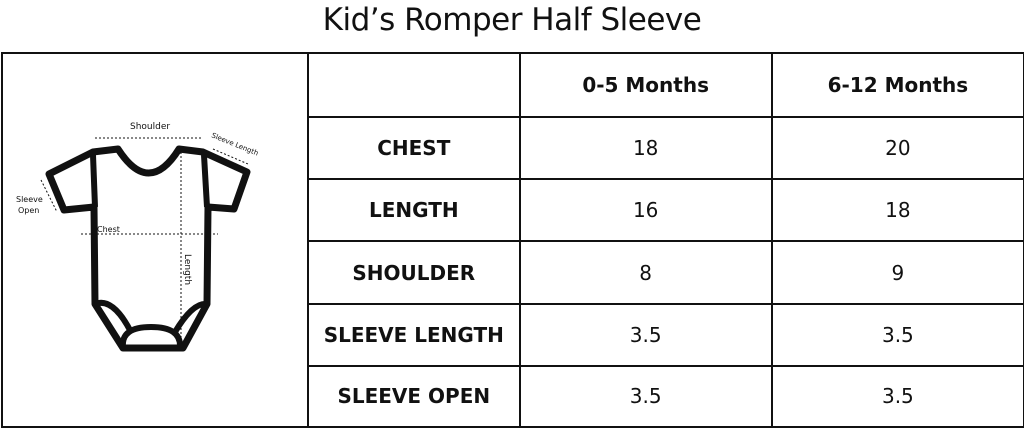 This screenshot has width=1024, height=431. I want to click on length-label: Length, so click(187, 269).